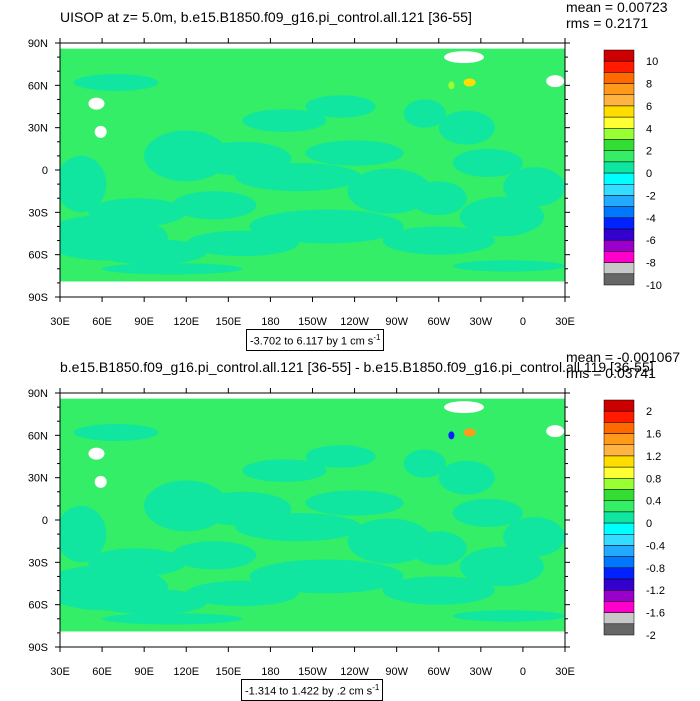 This screenshot has width=700, height=701. What do you see at coordinates (377, 337) in the screenshot?
I see `panel1-range-sup: -1` at bounding box center [377, 337].